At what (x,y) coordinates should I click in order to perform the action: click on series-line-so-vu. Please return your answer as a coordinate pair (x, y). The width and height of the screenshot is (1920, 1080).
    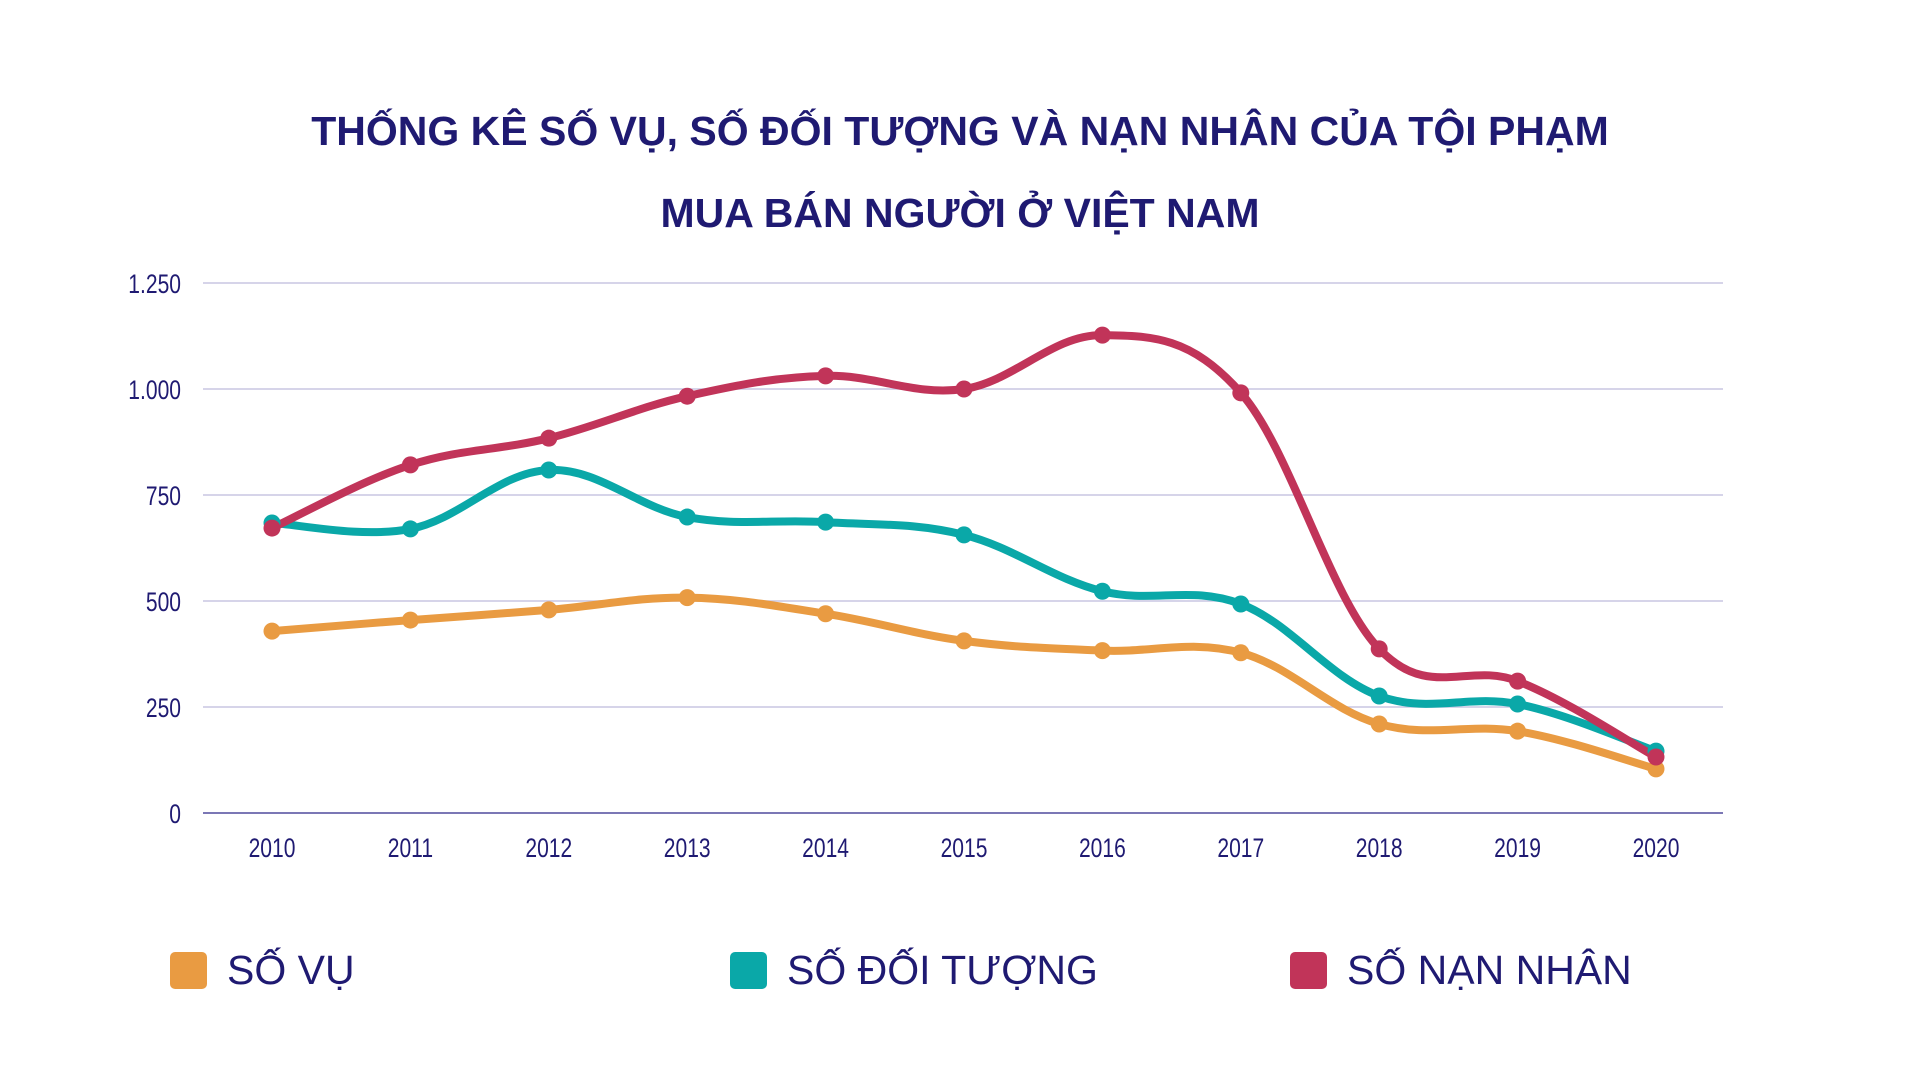
    Looking at the image, I should click on (964, 683).